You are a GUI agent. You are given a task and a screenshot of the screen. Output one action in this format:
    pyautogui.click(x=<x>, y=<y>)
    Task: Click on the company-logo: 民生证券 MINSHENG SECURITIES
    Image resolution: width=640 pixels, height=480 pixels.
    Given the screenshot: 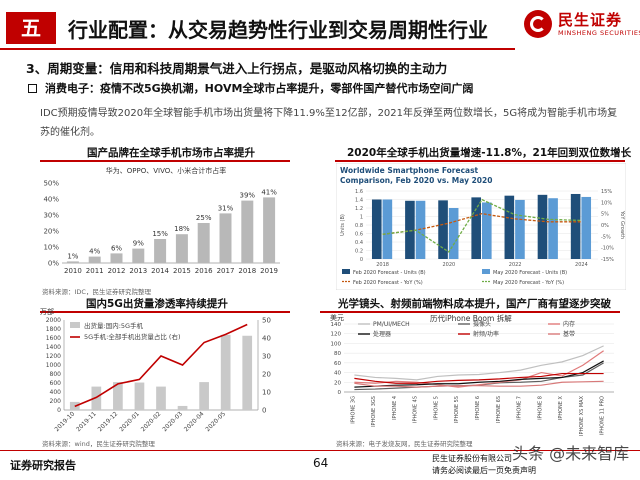 What is the action you would take?
    pyautogui.click(x=581, y=26)
    